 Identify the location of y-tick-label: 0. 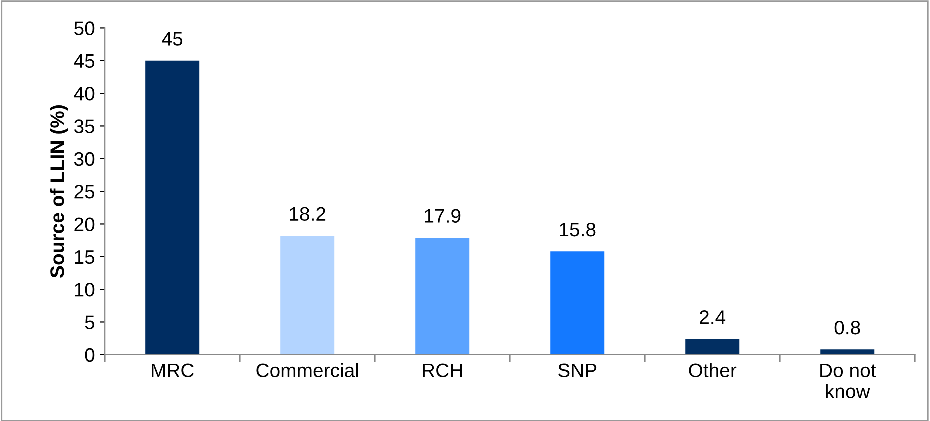
(90, 355).